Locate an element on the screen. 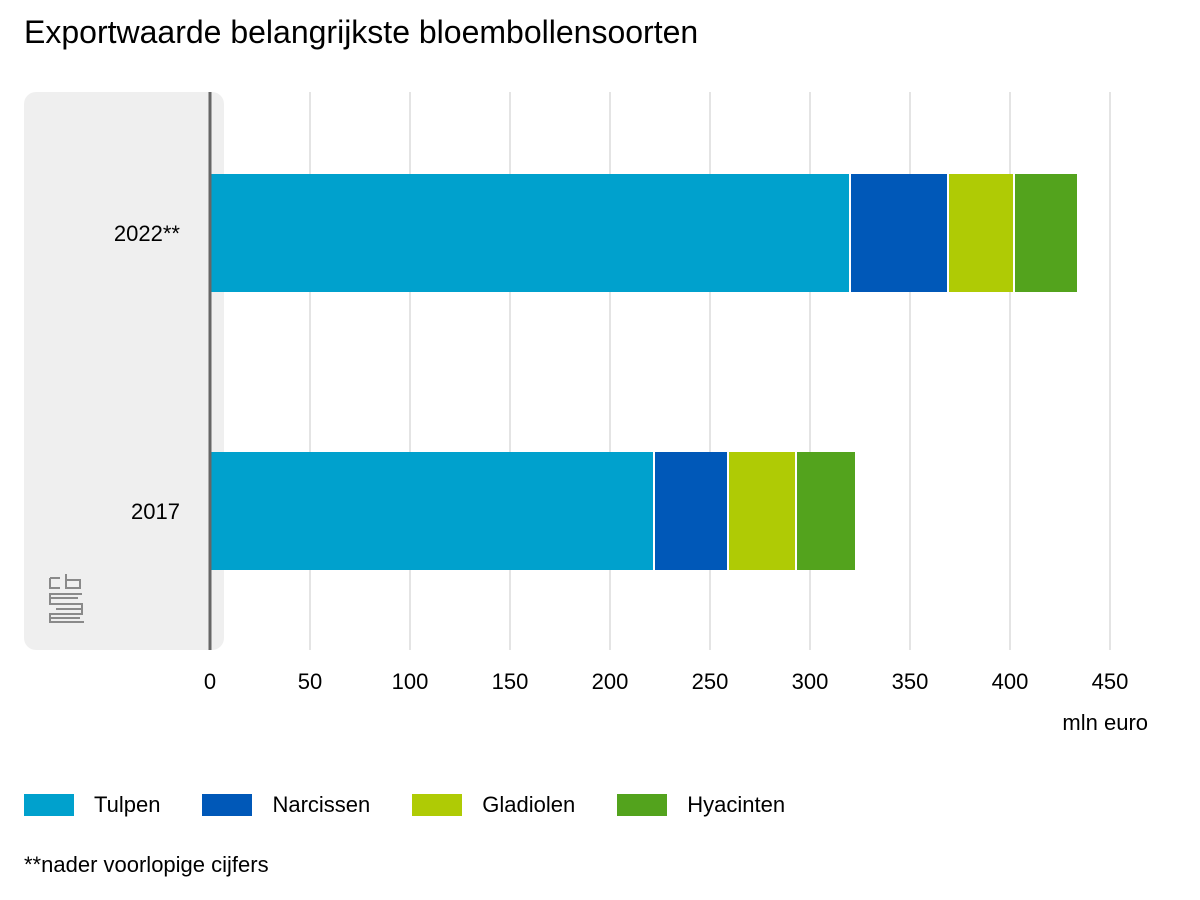 Image resolution: width=1200 pixels, height=900 pixels. category-label: 2022** is located at coordinates (147, 233).